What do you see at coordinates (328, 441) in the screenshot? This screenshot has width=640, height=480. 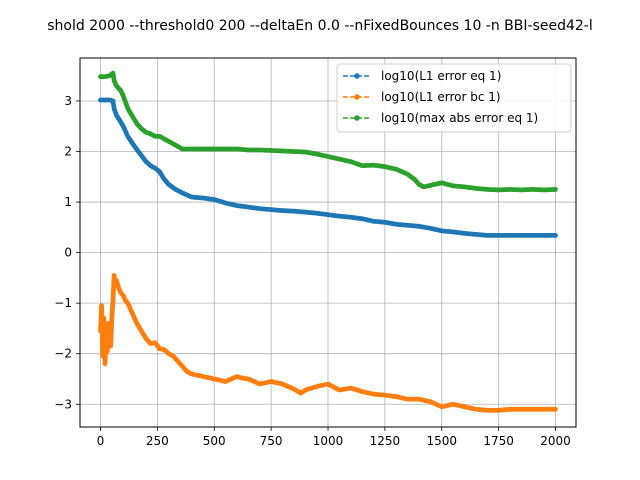 I see `x-tick-label: 1000` at bounding box center [328, 441].